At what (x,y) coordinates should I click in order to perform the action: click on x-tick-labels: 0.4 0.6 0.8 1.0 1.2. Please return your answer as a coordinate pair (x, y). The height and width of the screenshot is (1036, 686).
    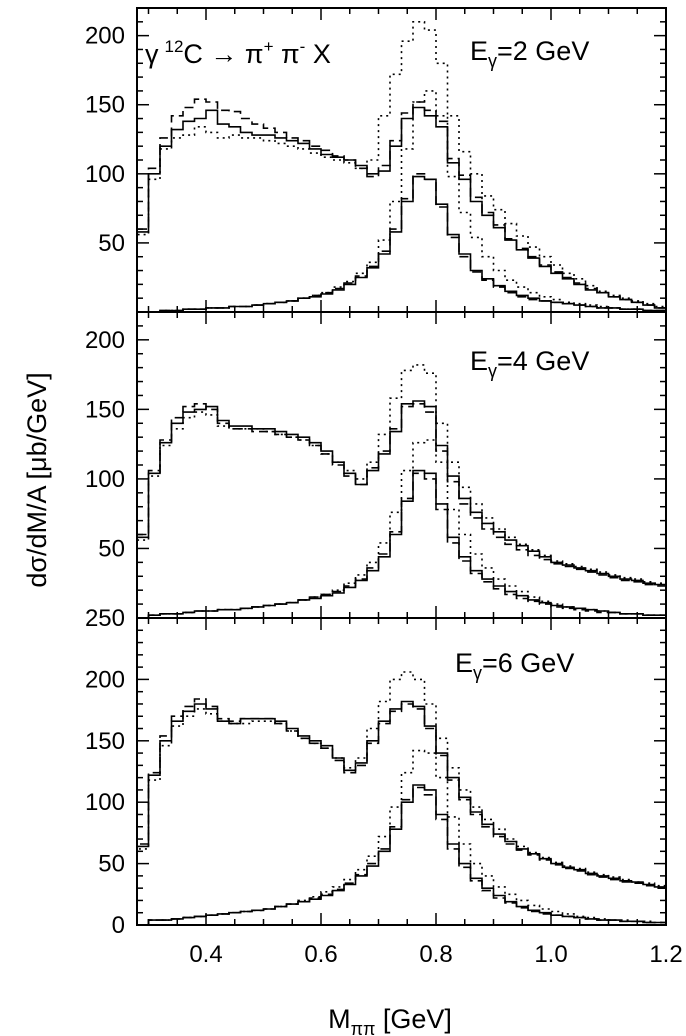
    Looking at the image, I should click on (435, 954).